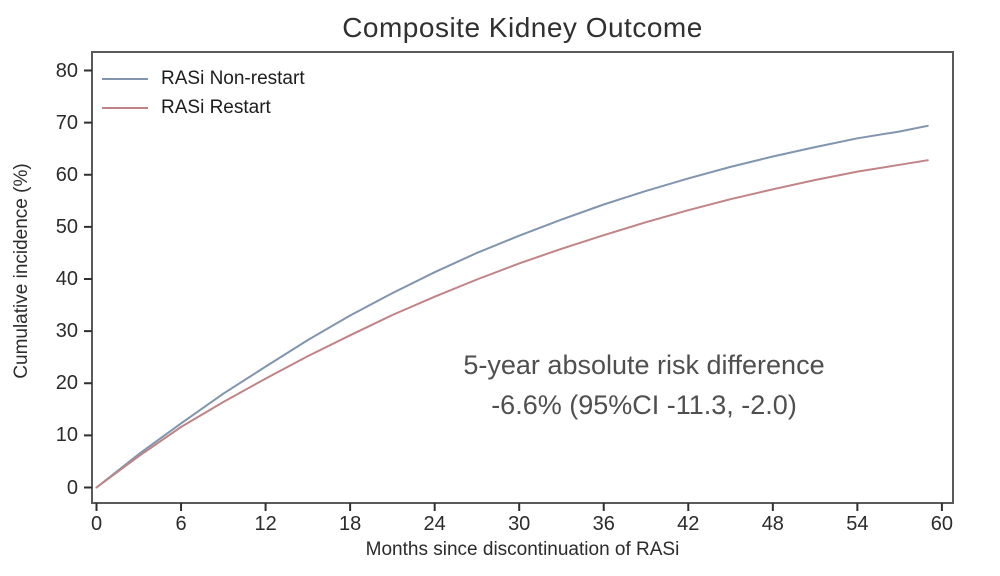 The height and width of the screenshot is (576, 1000). I want to click on legend-item-restart: RASi Restart, so click(203, 107).